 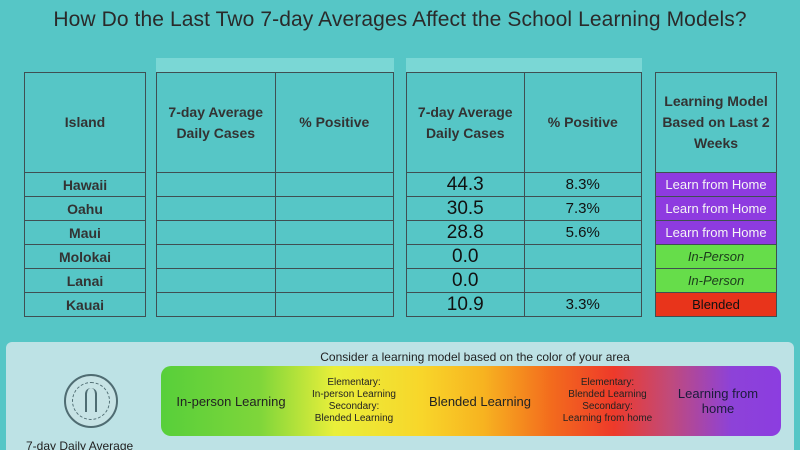 I want to click on pct-positive-header: % Positive, so click(x=582, y=122).